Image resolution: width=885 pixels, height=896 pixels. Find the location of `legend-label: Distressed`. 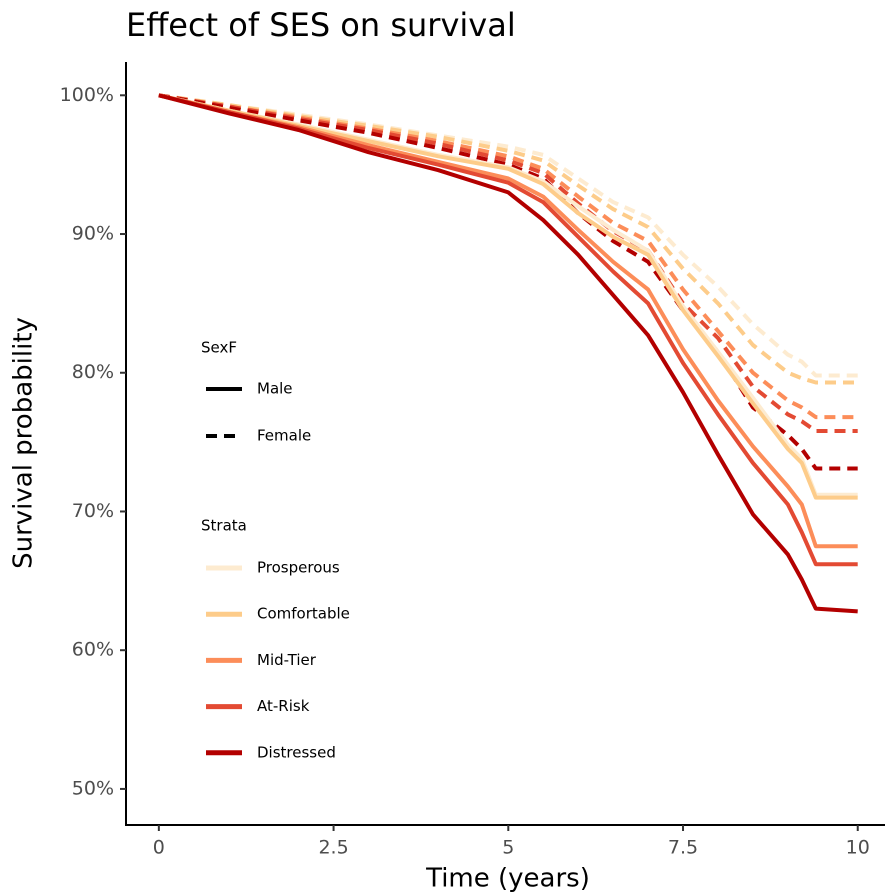

legend-label: Distressed is located at coordinates (296, 752).